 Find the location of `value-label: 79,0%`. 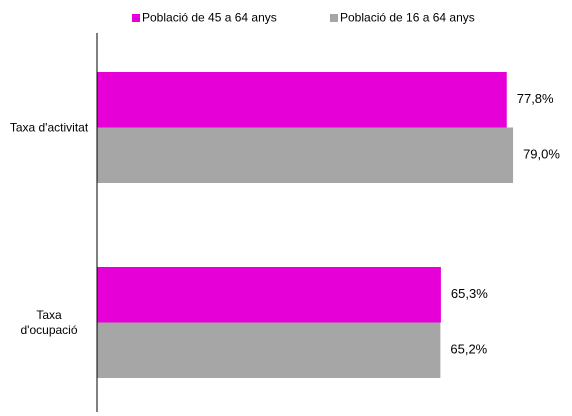

value-label: 79,0% is located at coordinates (541, 154).